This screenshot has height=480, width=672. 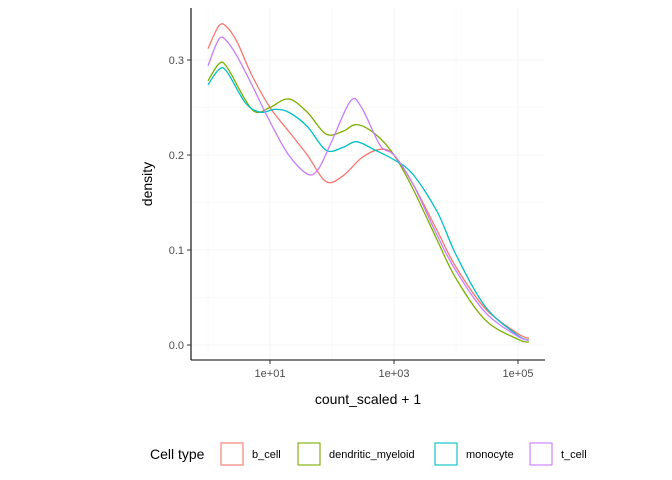 What do you see at coordinates (372, 455) in the screenshot?
I see `legend-label-dendritic_myeloid: dendritic_myeloid` at bounding box center [372, 455].